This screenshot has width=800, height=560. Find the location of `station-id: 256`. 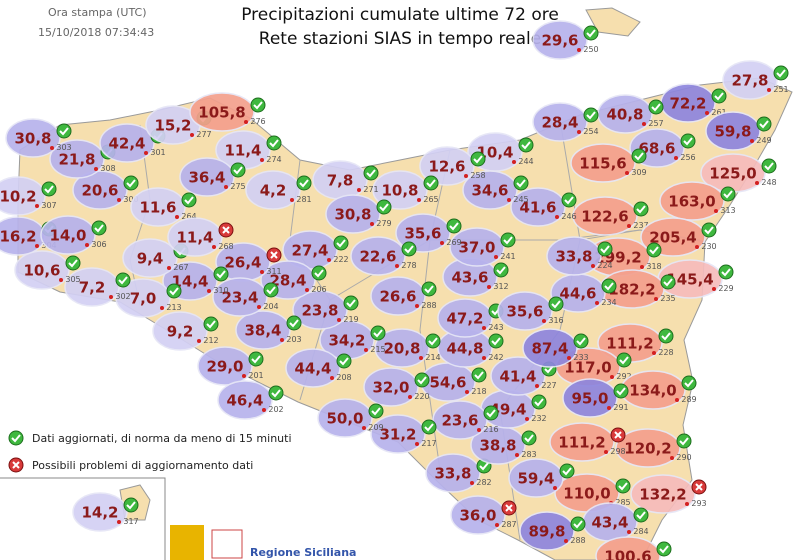

station-id: 256 is located at coordinates (687, 157).